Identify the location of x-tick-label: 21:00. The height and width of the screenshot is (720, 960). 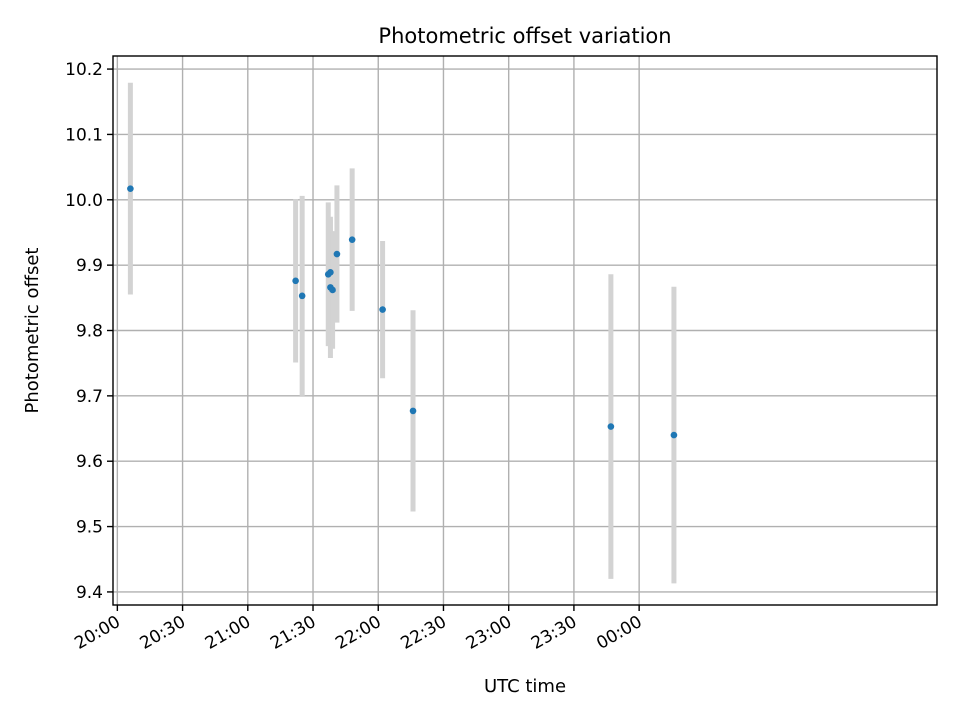
(228, 633).